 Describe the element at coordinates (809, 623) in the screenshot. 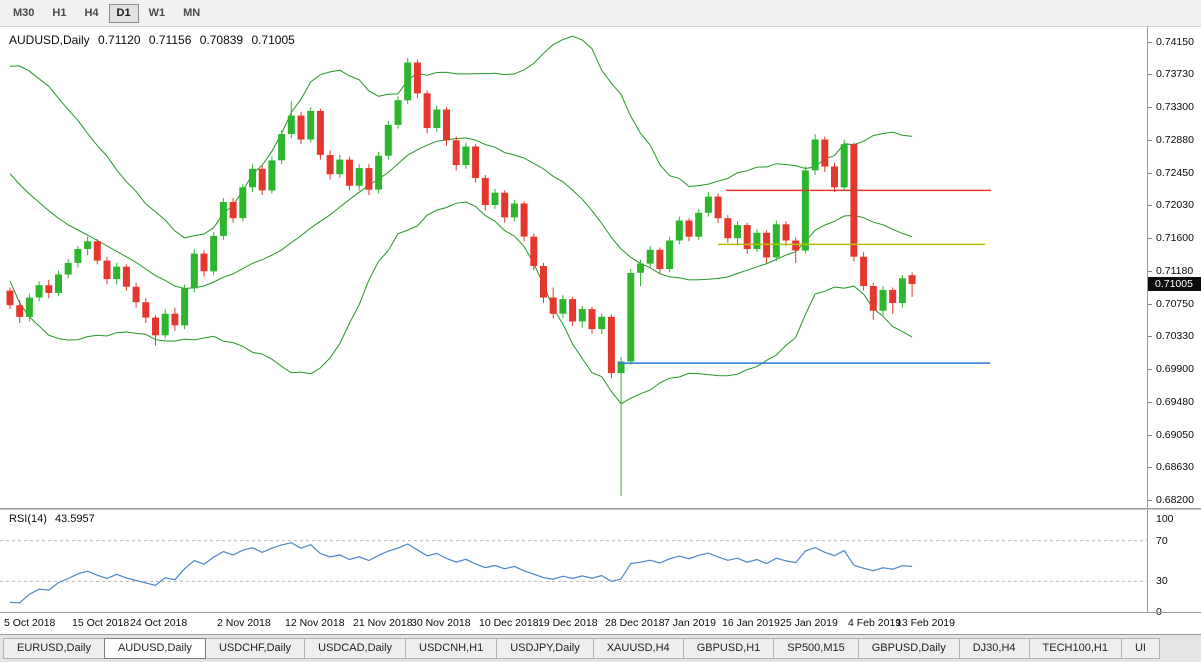

I see `date-label: 25 Jan 2019` at that location.